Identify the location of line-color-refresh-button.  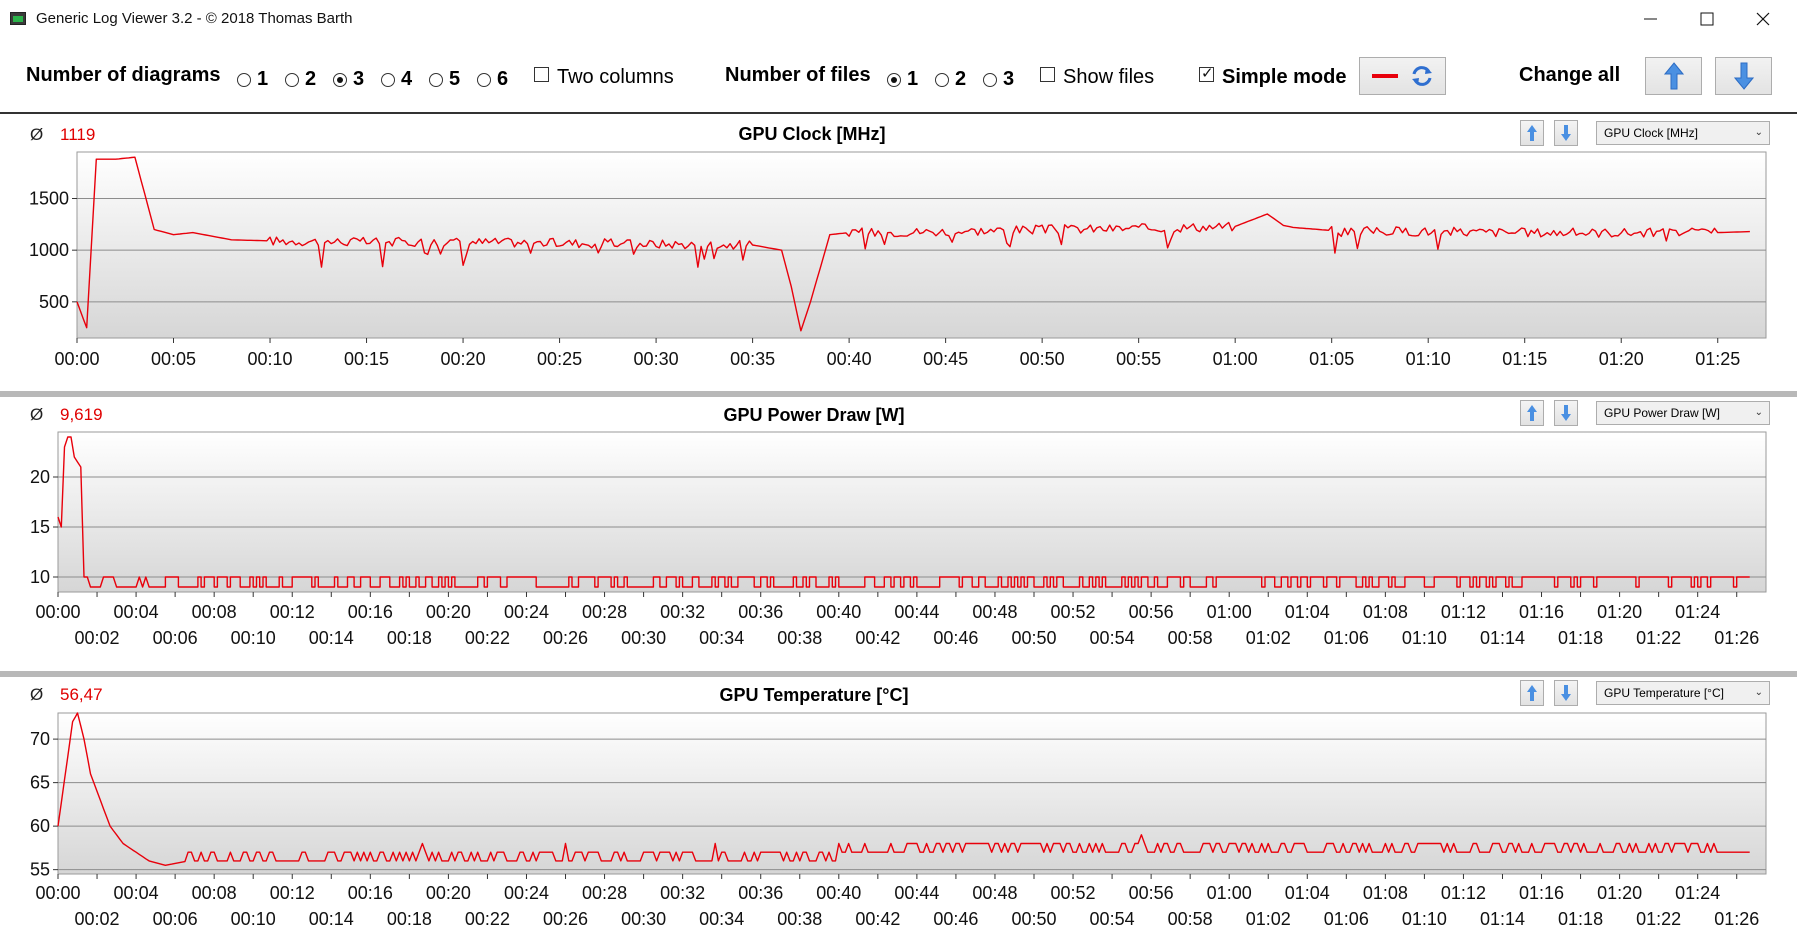
(1402, 76).